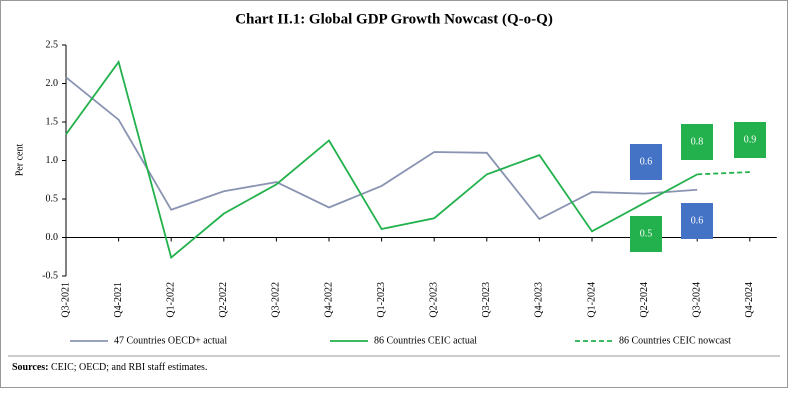  I want to click on x-tick-label: Q4-2022, so click(328, 300).